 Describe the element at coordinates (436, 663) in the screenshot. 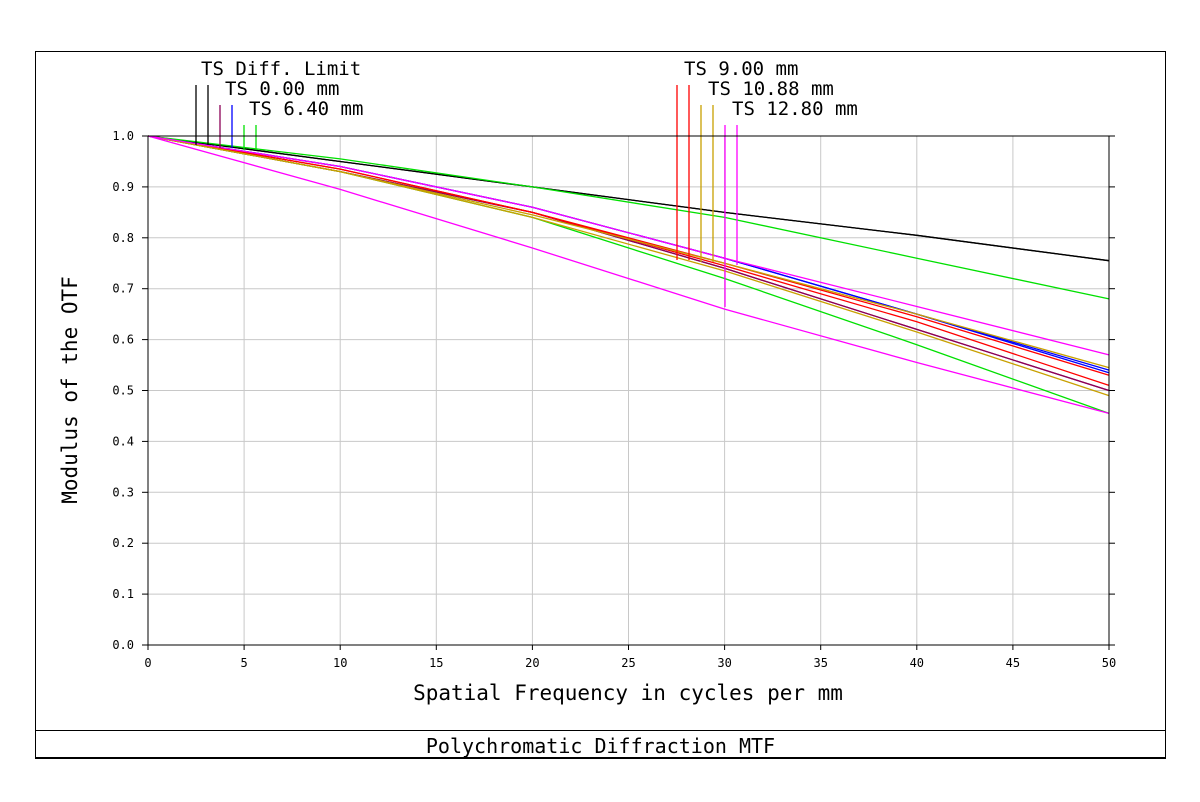

I see `x-tick-label: 15` at that location.